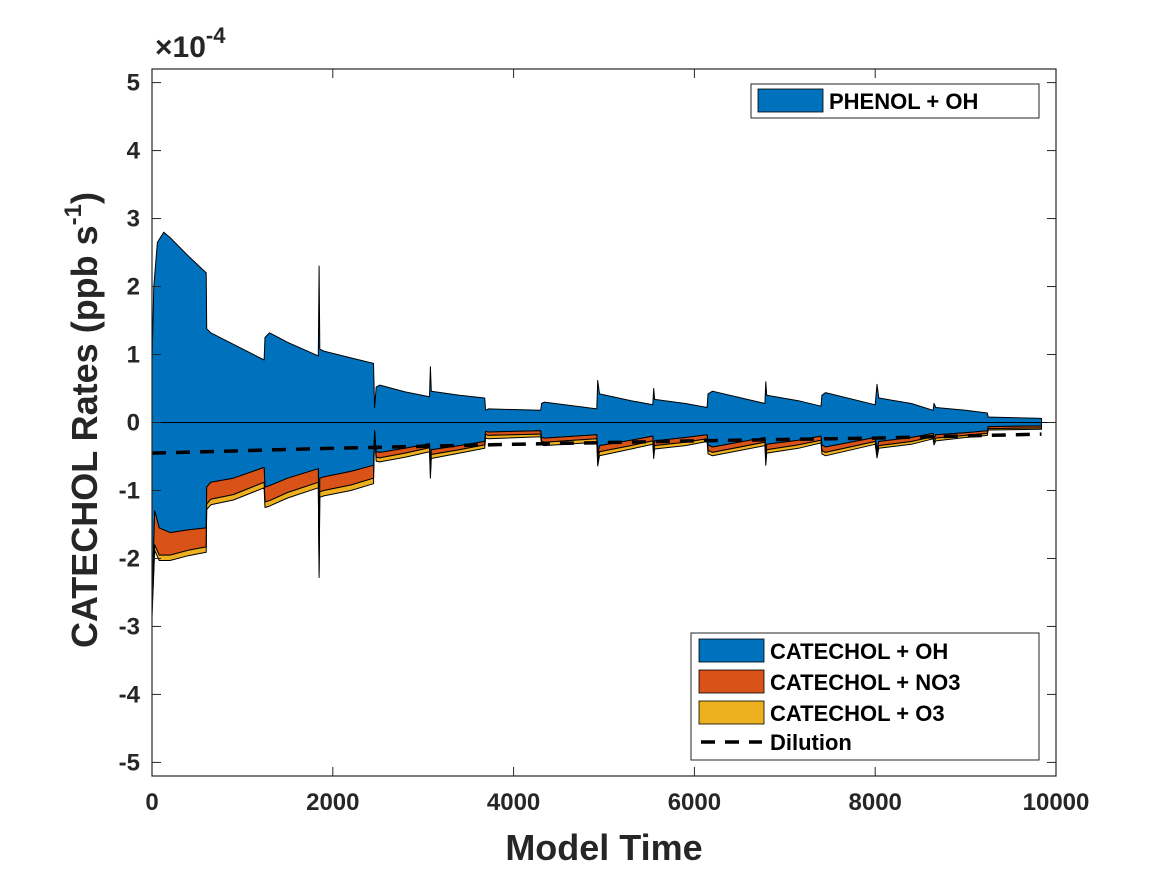  I want to click on exponent-label: ×10⁻⁴, so click(190, 43).